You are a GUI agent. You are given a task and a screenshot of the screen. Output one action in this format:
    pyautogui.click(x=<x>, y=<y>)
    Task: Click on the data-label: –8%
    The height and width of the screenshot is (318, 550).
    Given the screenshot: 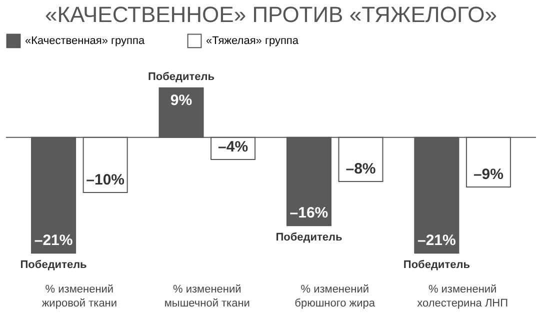 What is the action you would take?
    pyautogui.click(x=361, y=169)
    